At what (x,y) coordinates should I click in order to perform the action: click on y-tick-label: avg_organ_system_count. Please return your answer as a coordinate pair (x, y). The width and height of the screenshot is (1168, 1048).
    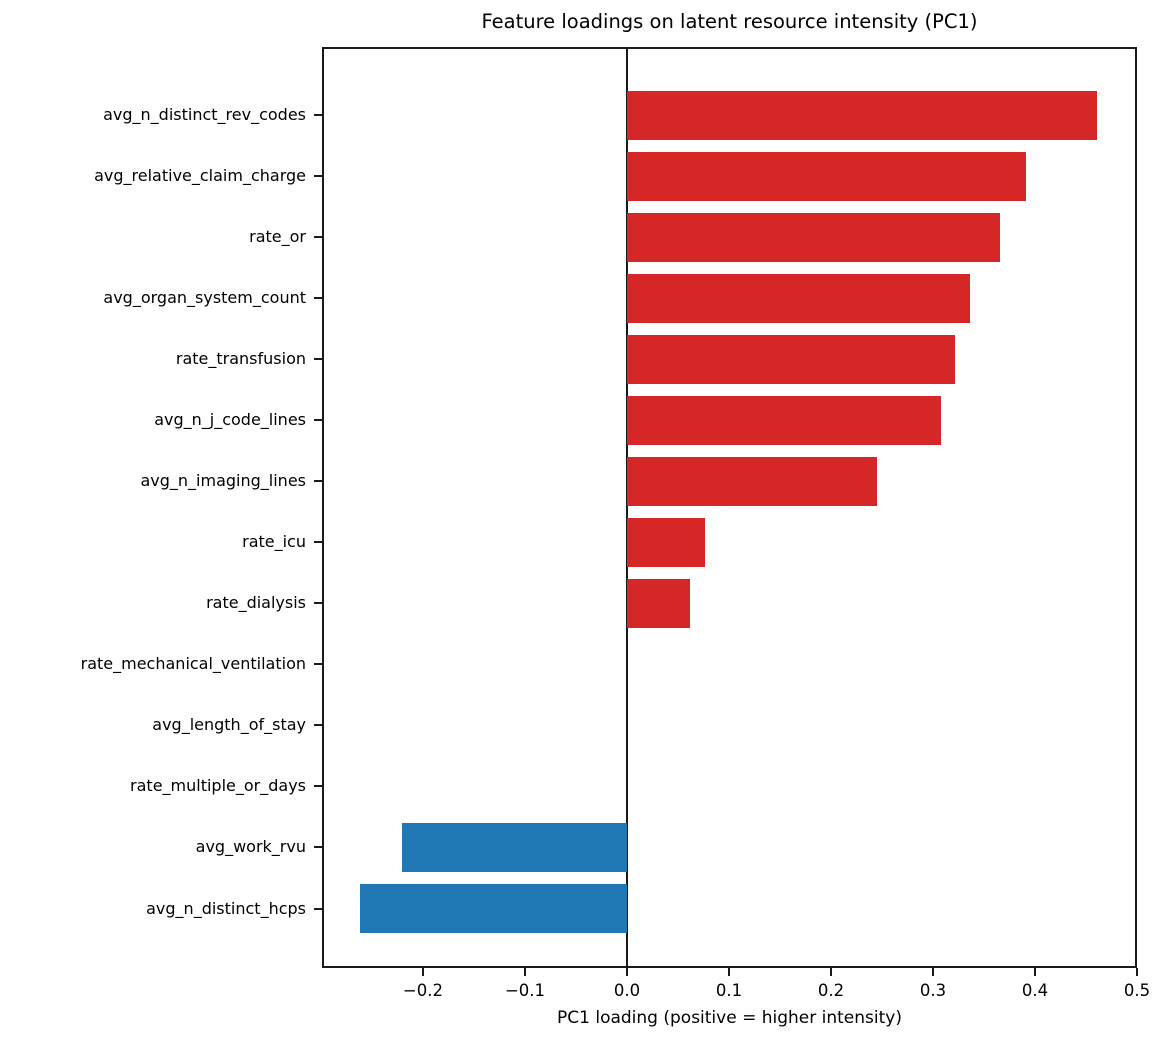
    Looking at the image, I should click on (204, 298).